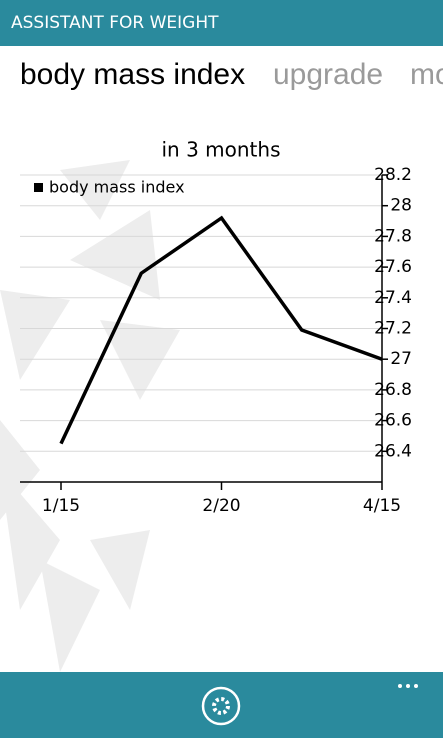 The height and width of the screenshot is (742, 443). Describe the element at coordinates (382, 506) in the screenshot. I see `x-tick-label: 4/15` at that location.